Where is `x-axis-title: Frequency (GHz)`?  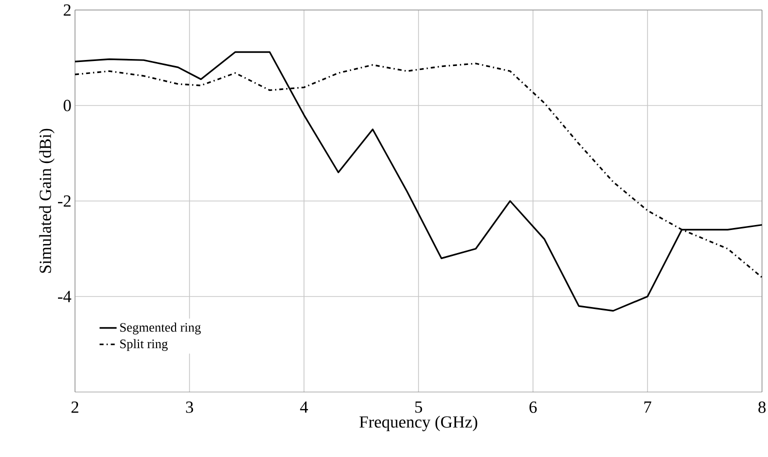
x-axis-title: Frequency (GHz) is located at coordinates (419, 424).